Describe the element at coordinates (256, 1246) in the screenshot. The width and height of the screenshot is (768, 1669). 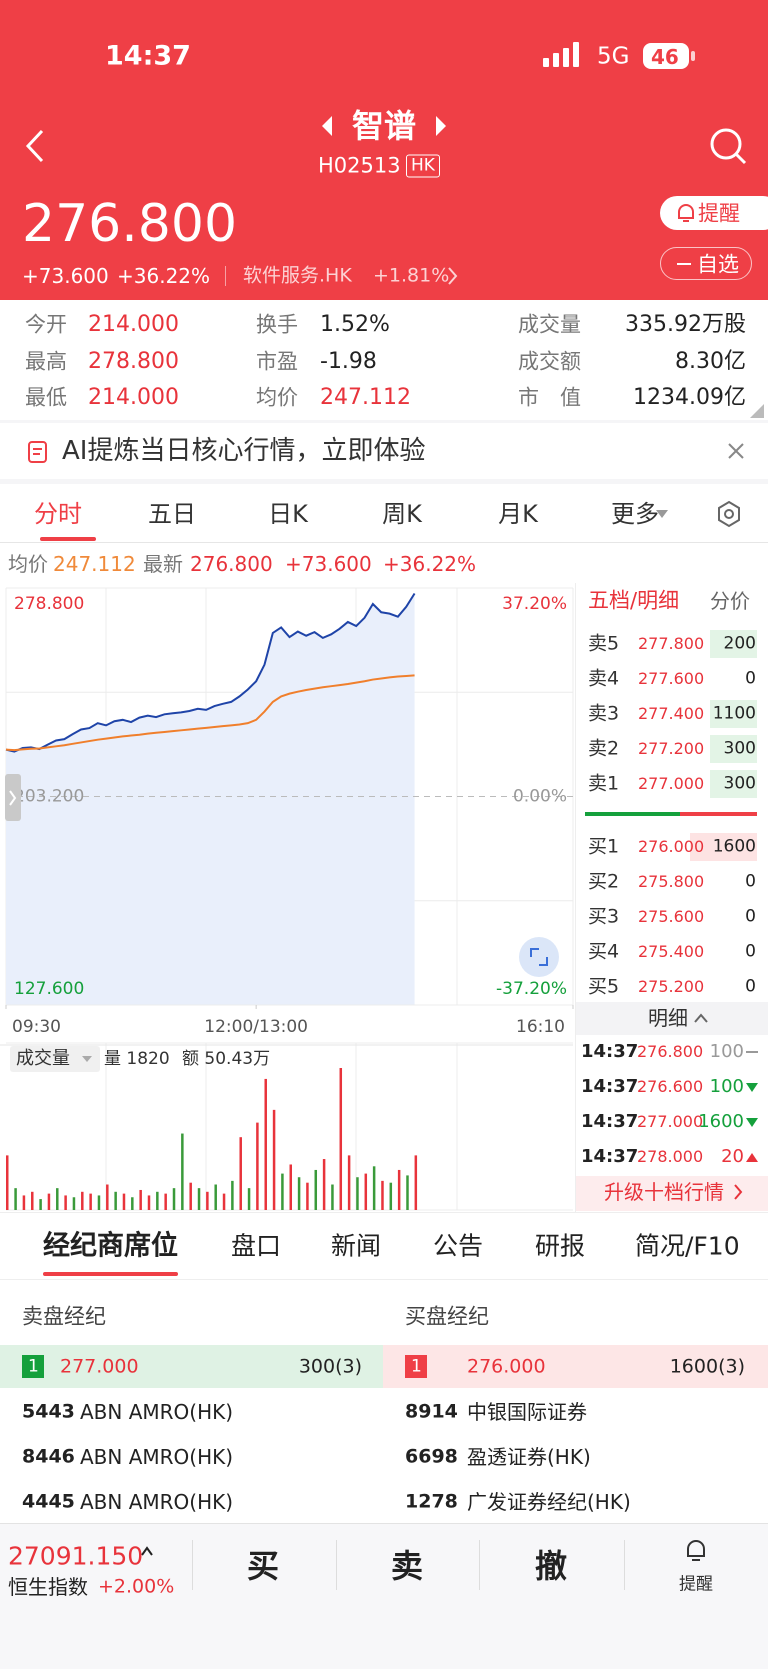
I see `info-tab: 盘口` at that location.